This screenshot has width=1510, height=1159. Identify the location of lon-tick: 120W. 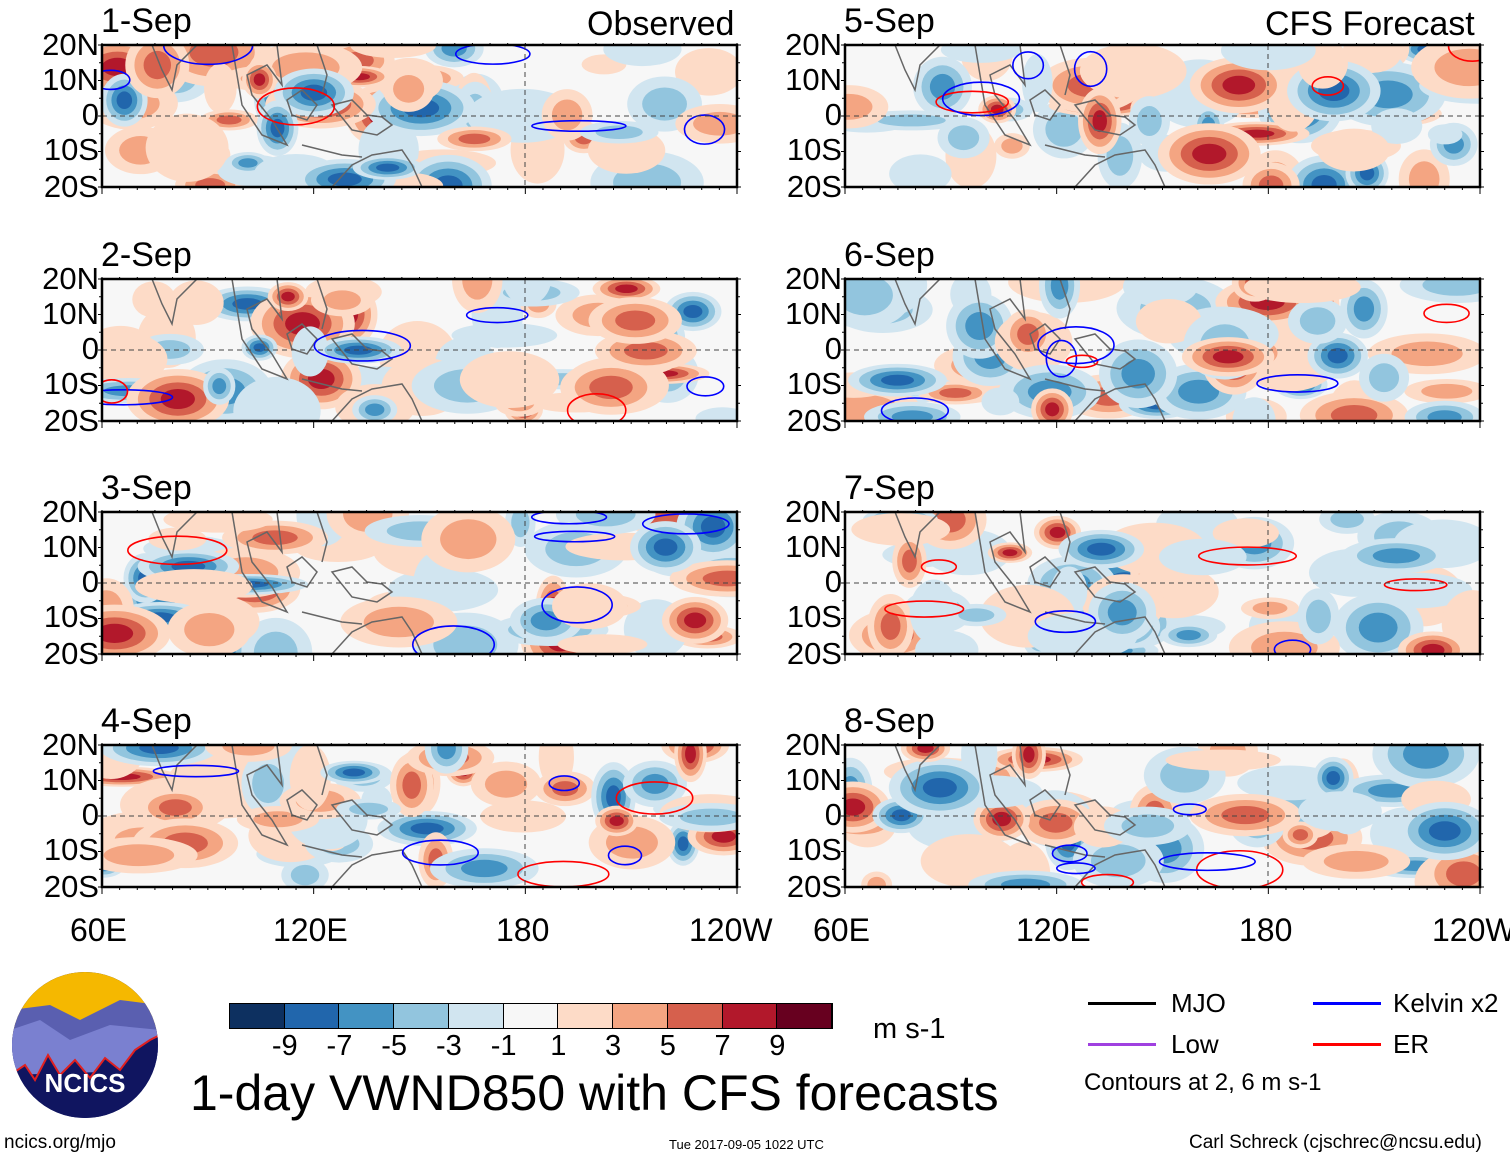
(1471, 930).